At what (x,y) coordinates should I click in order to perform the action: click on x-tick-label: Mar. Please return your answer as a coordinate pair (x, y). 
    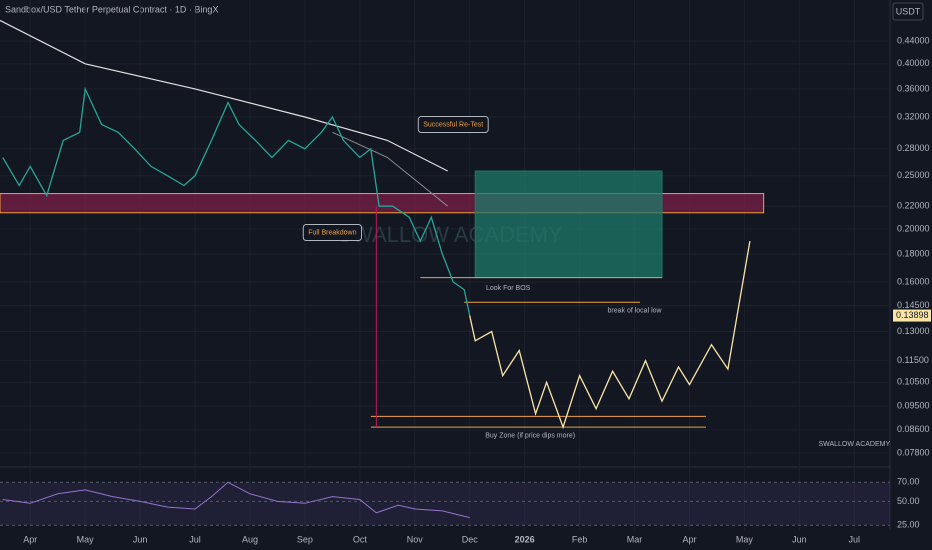
    Looking at the image, I should click on (635, 539).